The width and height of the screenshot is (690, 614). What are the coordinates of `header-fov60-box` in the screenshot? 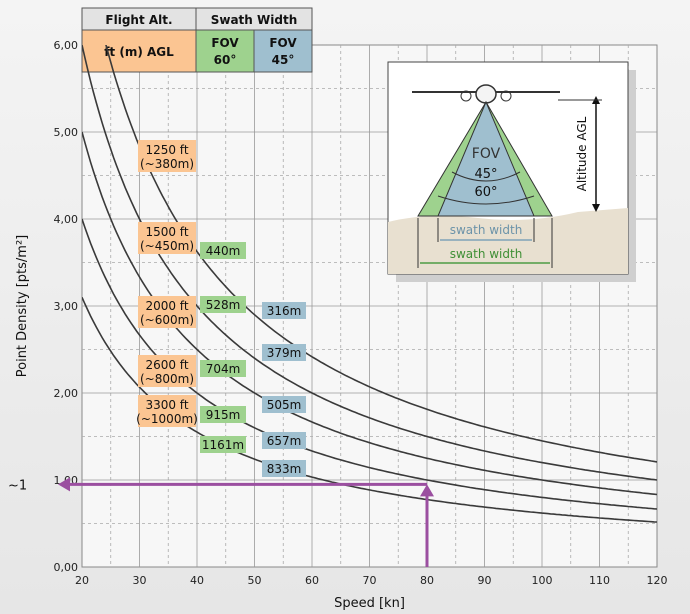 It's located at (225, 51).